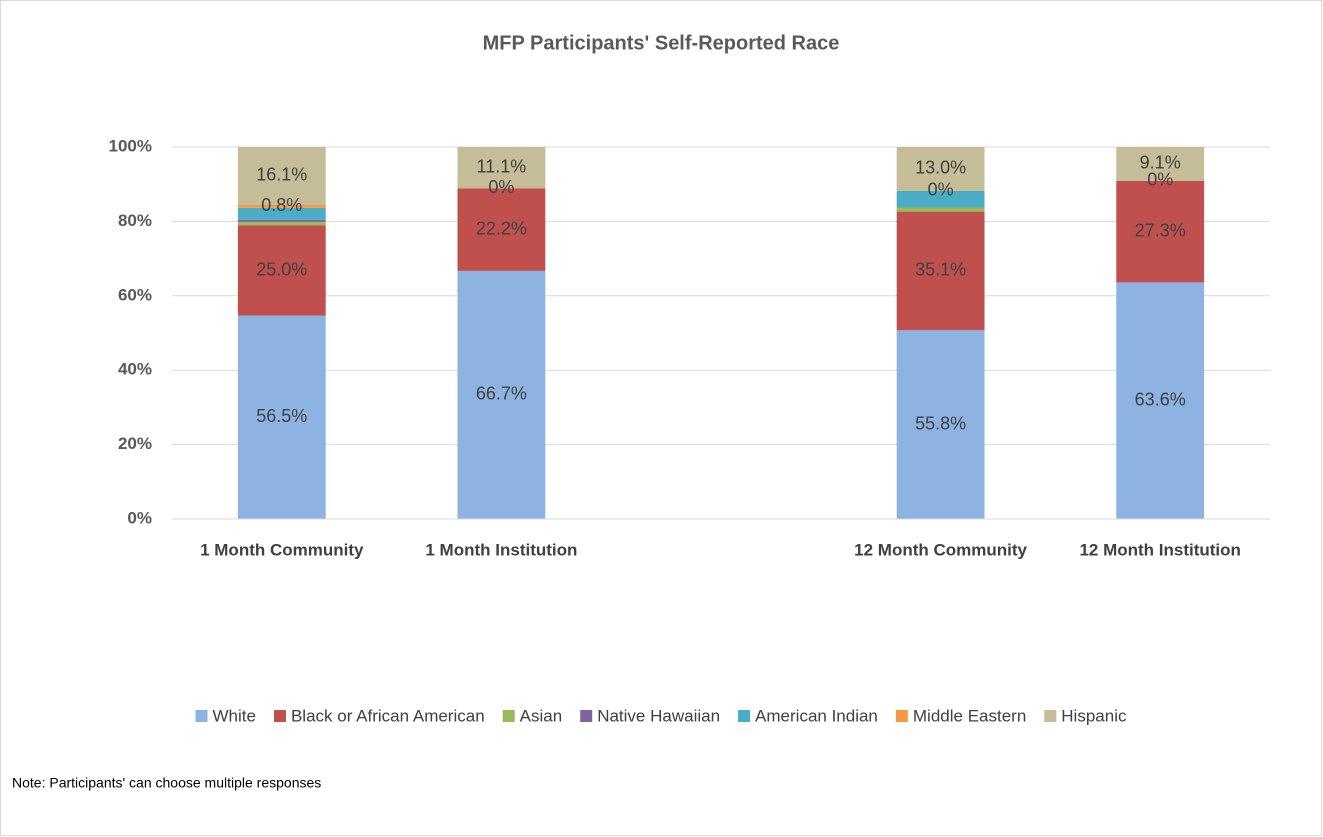 The height and width of the screenshot is (837, 1323). What do you see at coordinates (130, 145) in the screenshot?
I see `y-tick-label: 100%` at bounding box center [130, 145].